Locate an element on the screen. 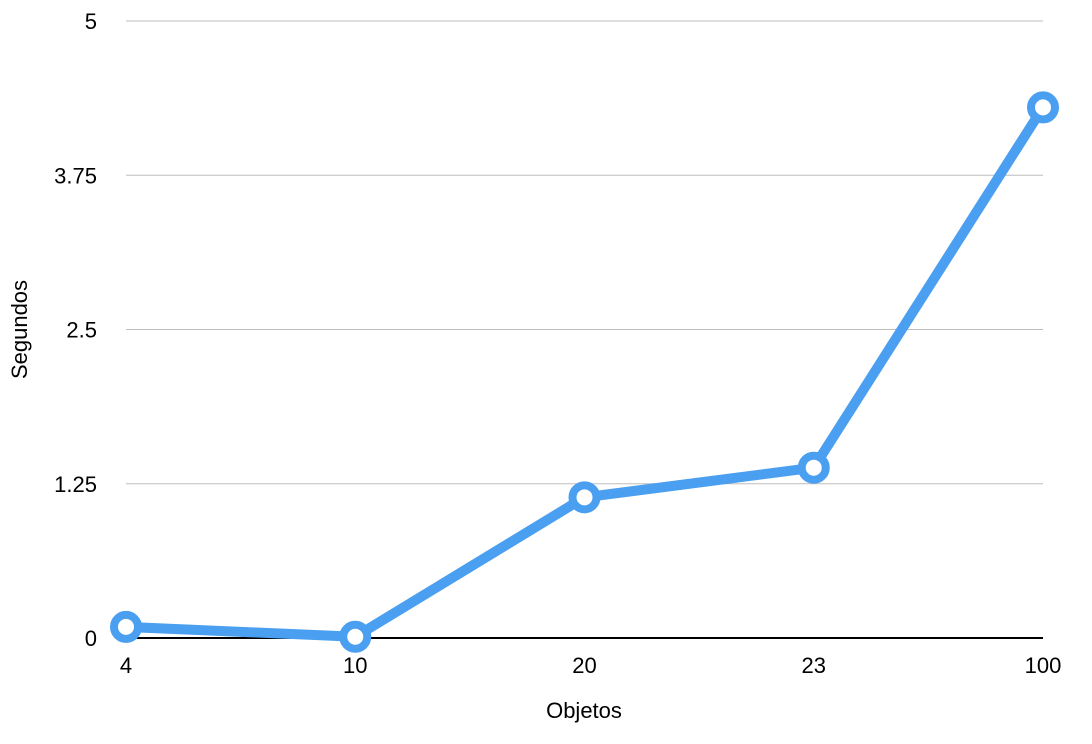 The image size is (1092, 744). y-tick-label: 3.75 is located at coordinates (75, 175).